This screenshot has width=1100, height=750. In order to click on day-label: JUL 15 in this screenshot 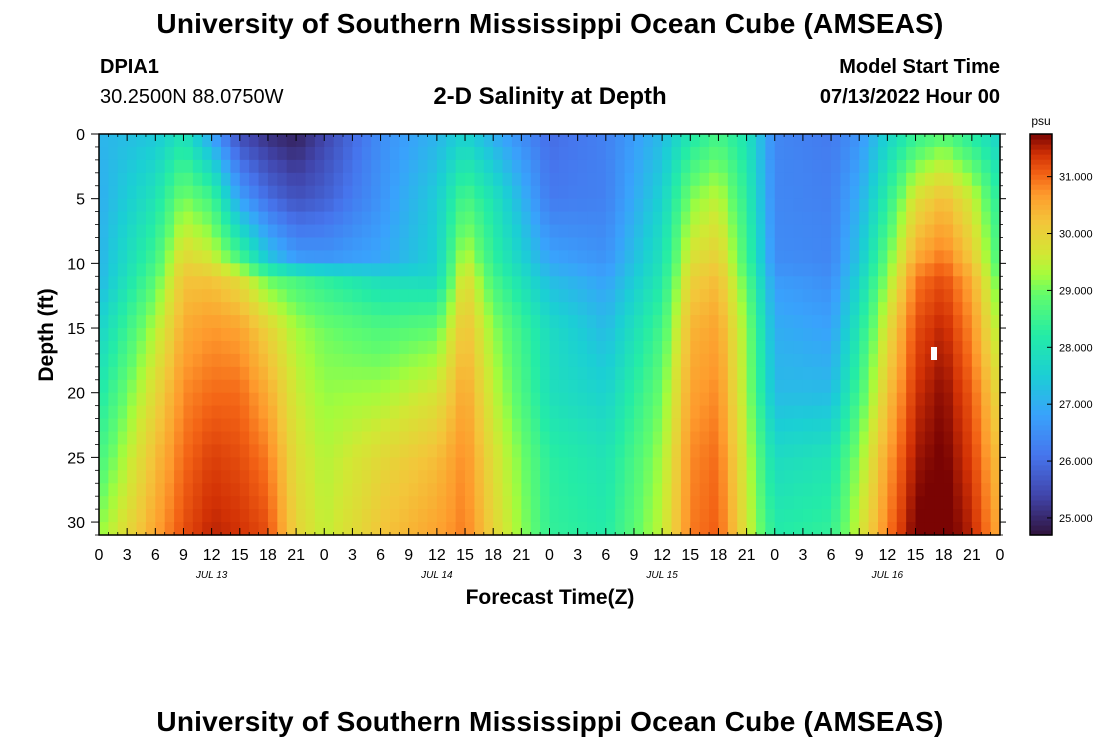, I will do `click(661, 575)`.